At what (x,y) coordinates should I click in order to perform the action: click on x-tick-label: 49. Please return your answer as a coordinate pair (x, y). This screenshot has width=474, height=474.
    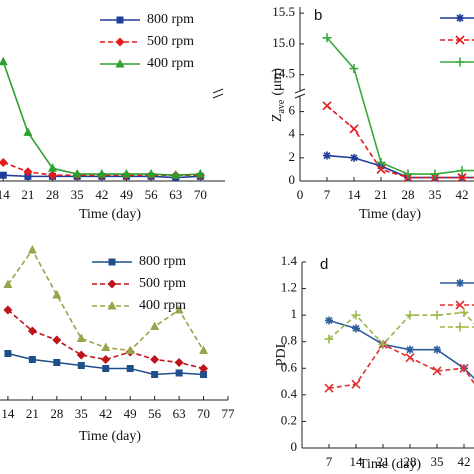
    Looking at the image, I should click on (130, 413).